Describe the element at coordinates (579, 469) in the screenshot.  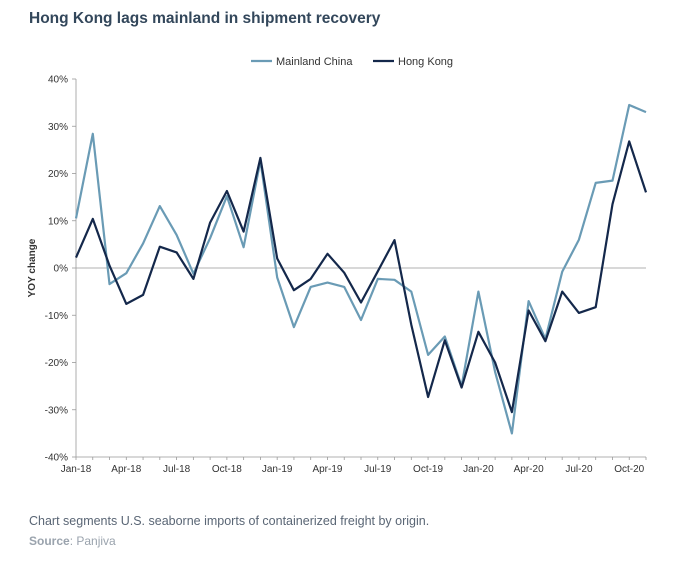
I see `x-tick-label: Jul-20` at that location.